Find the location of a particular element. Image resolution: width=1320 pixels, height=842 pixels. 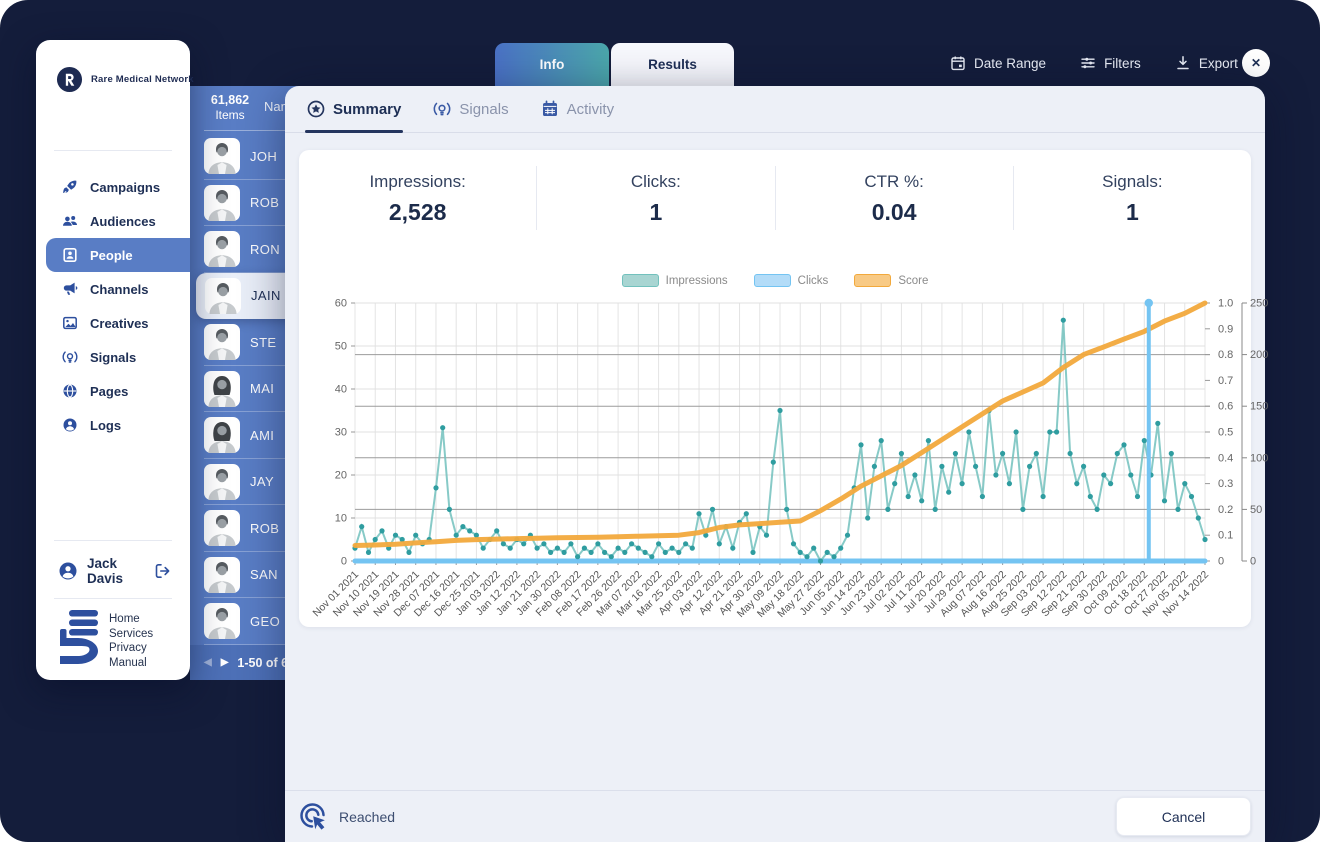

items-count-label: Items is located at coordinates (230, 115).